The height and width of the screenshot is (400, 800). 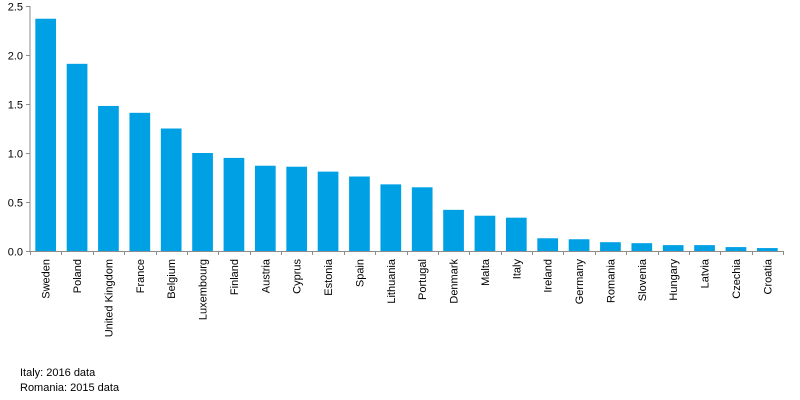 What do you see at coordinates (455, 281) in the screenshot?
I see `x-tick-label: Denmark` at bounding box center [455, 281].